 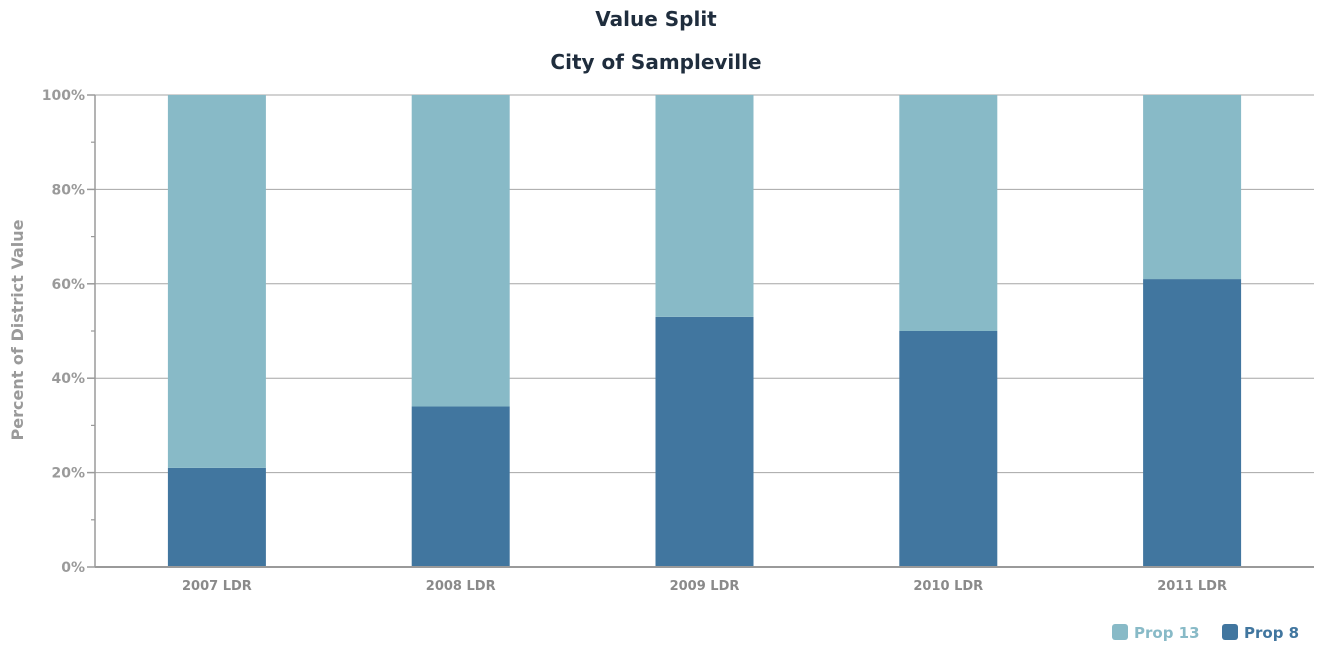 I want to click on legend: Prop 13 Prop 8, so click(x=1205, y=633).